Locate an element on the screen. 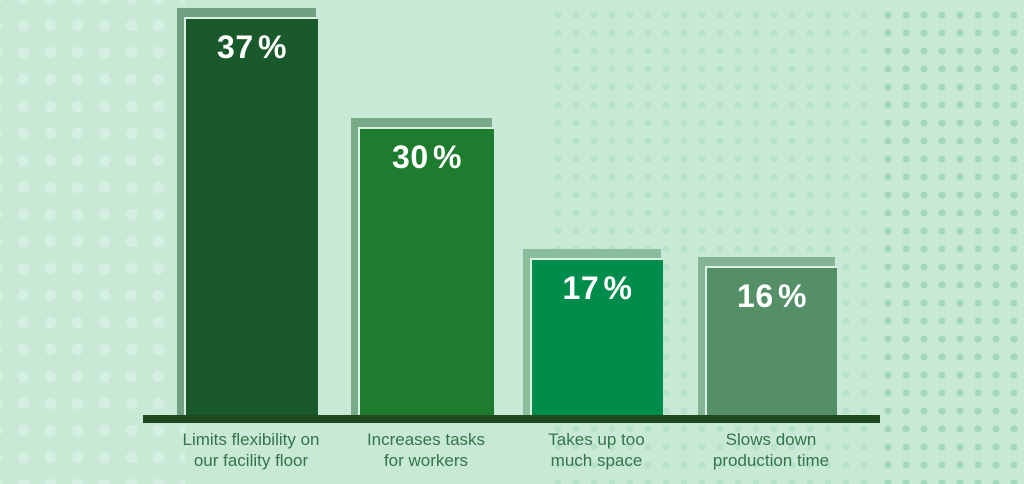 This screenshot has width=1024, height=484. category-label-line: Takes up too is located at coordinates (596, 439).